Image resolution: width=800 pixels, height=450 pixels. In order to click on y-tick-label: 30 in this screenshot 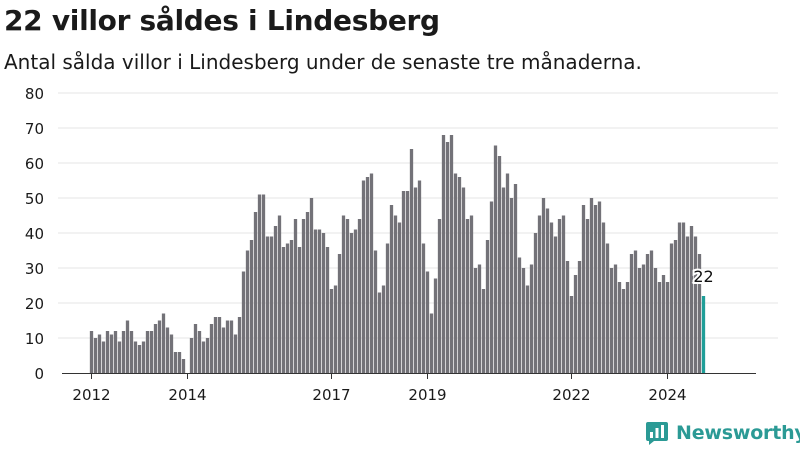, I will do `click(34, 269)`.